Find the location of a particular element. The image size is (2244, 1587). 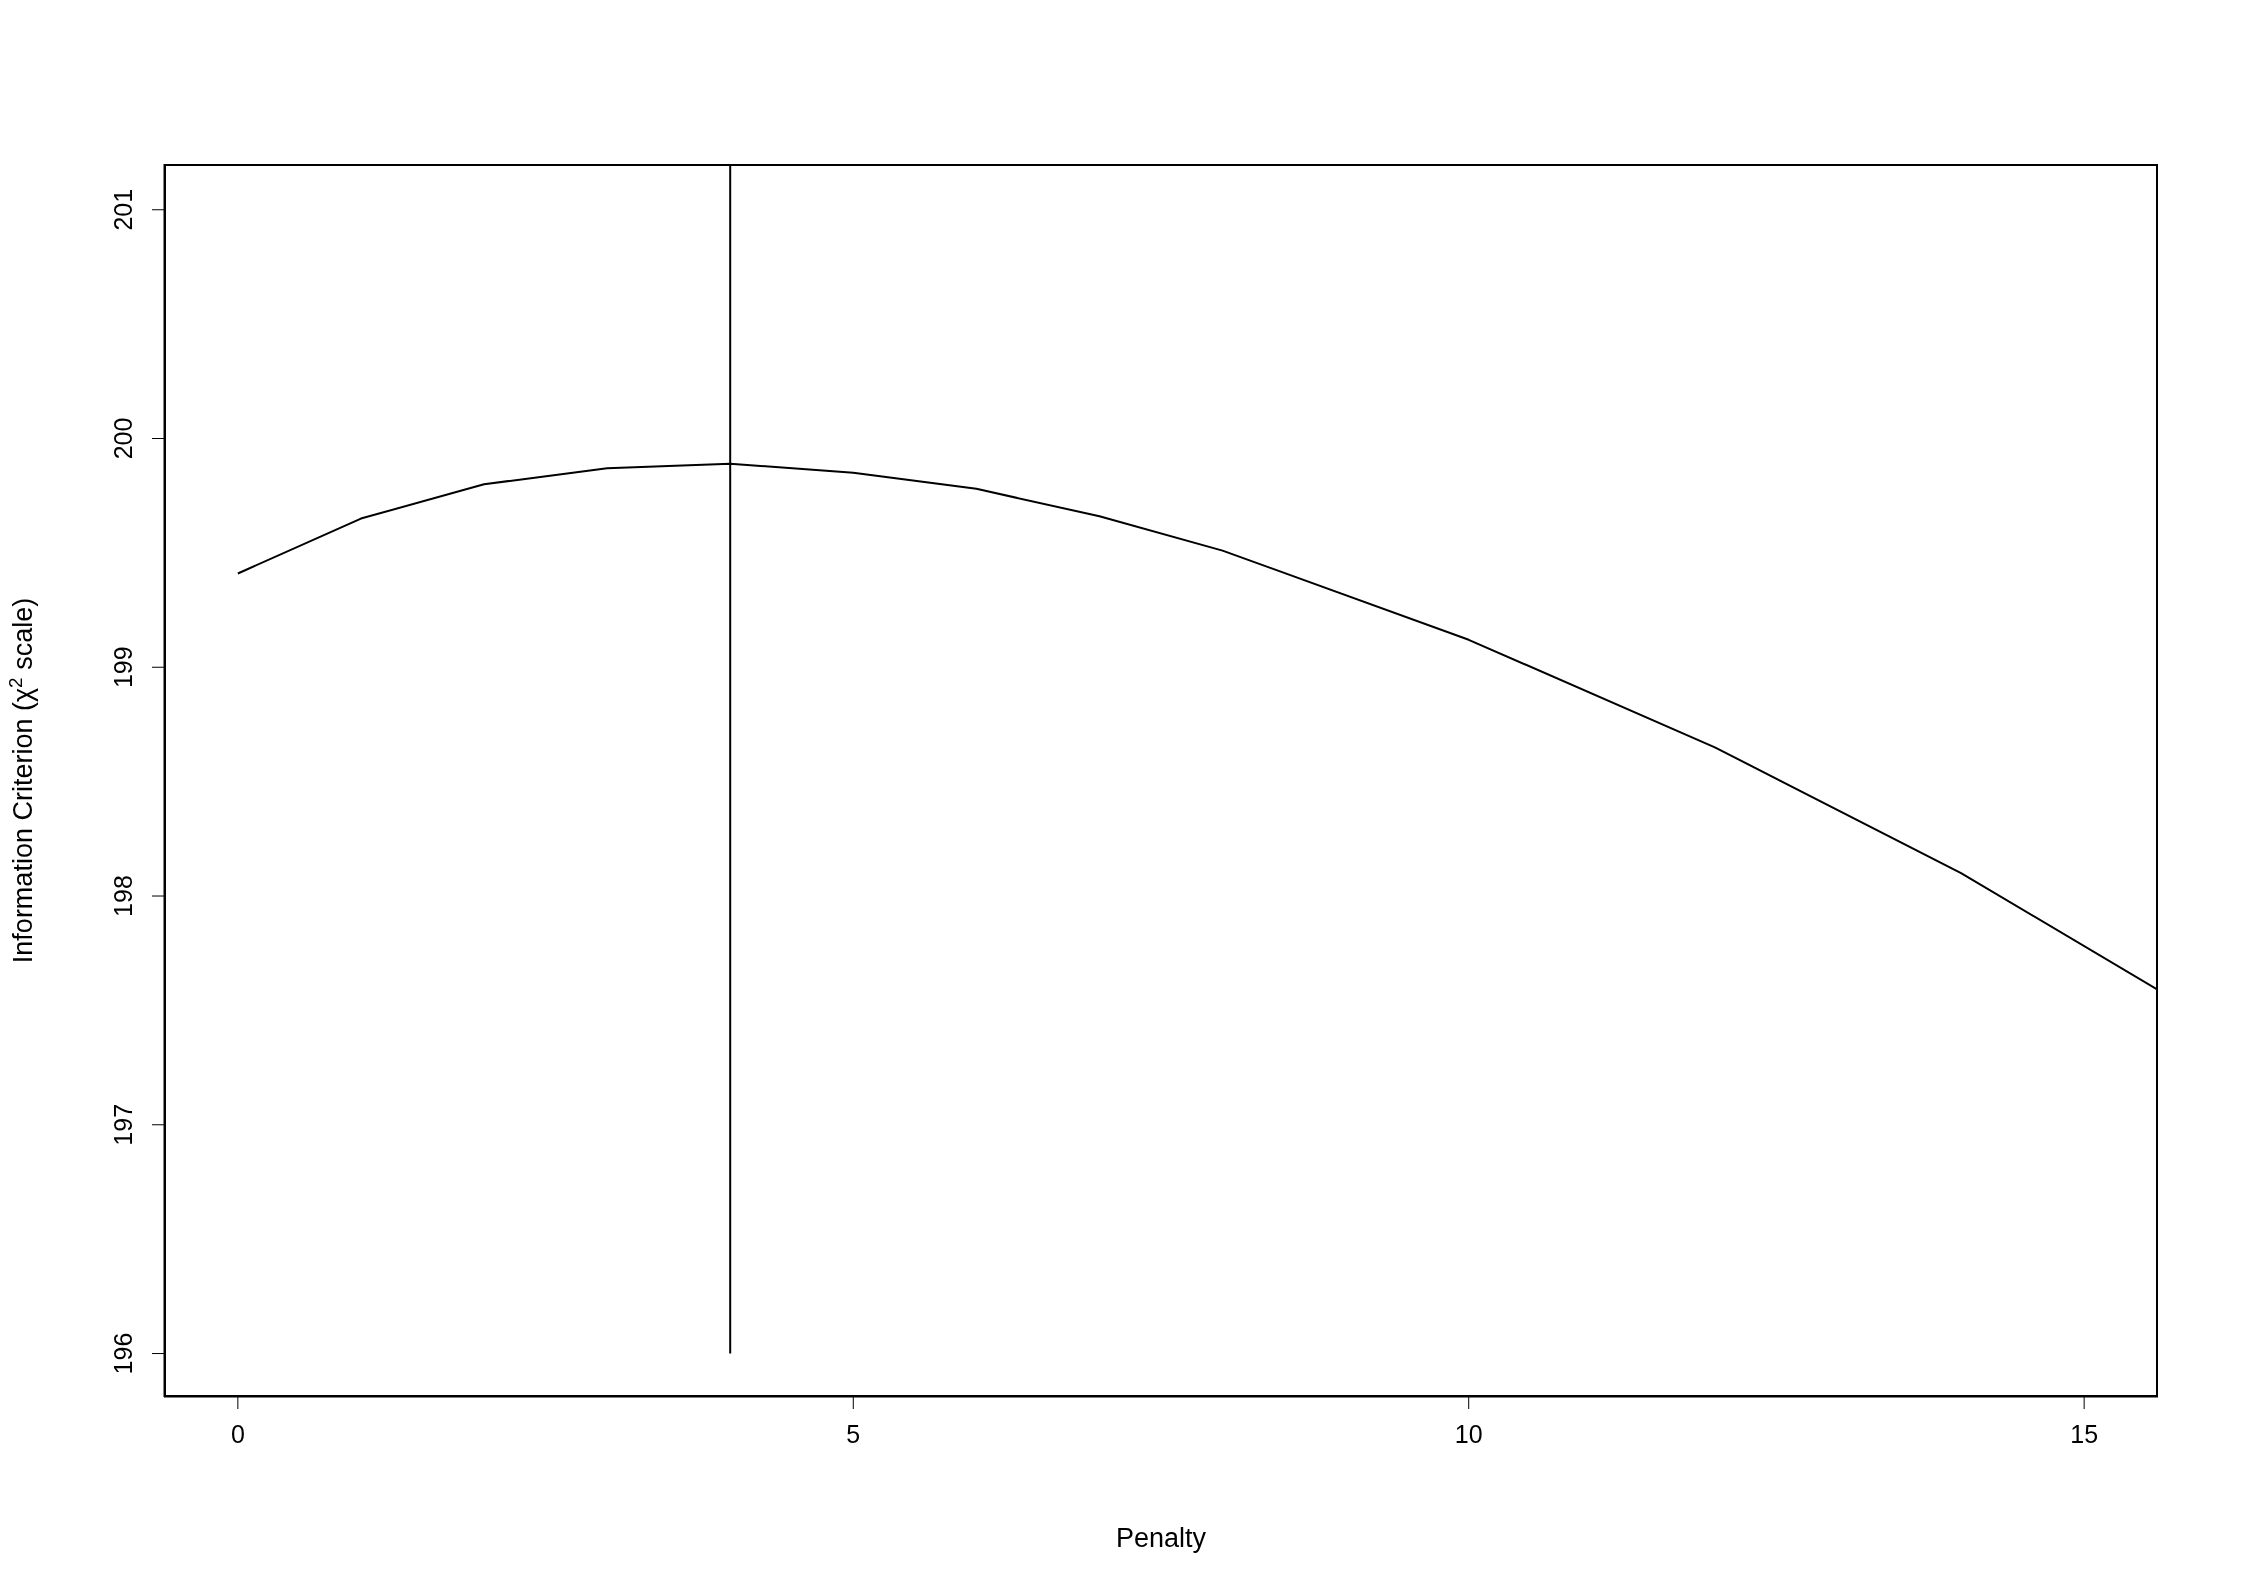

x-tick-label: 5 is located at coordinates (853, 1433).